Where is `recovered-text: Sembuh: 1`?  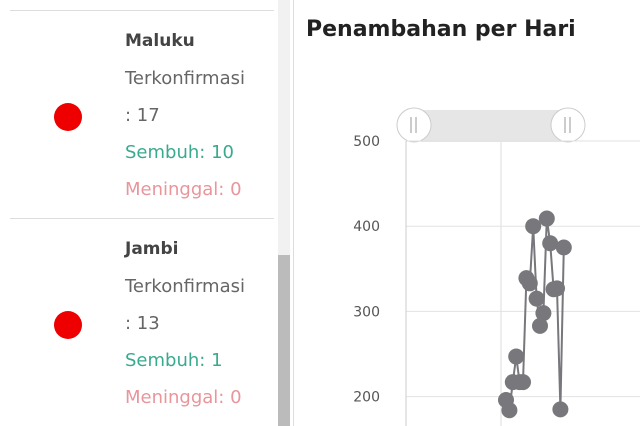
recovered-text: Sembuh: 1 is located at coordinates (174, 360).